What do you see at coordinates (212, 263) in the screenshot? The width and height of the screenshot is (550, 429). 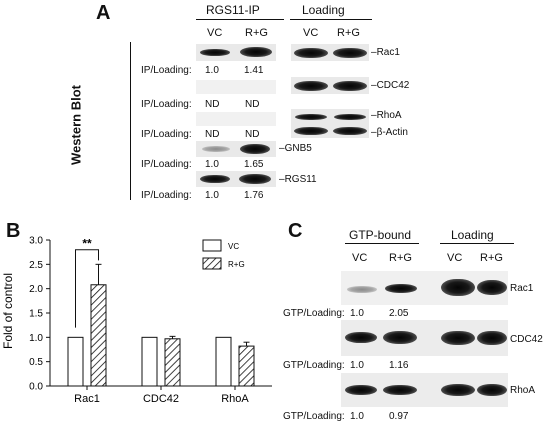 I see `legend-swatch-rg` at bounding box center [212, 263].